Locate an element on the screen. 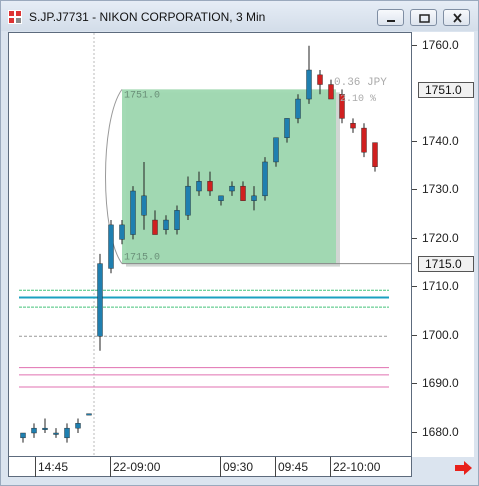 The height and width of the screenshot is (486, 479). zone-top-label: 1751.0 is located at coordinates (142, 95).